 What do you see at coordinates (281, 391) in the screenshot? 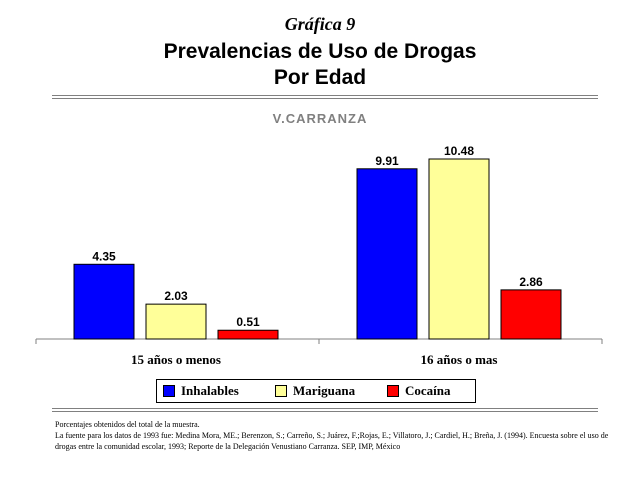
I see `legend-swatch-mariguana` at bounding box center [281, 391].